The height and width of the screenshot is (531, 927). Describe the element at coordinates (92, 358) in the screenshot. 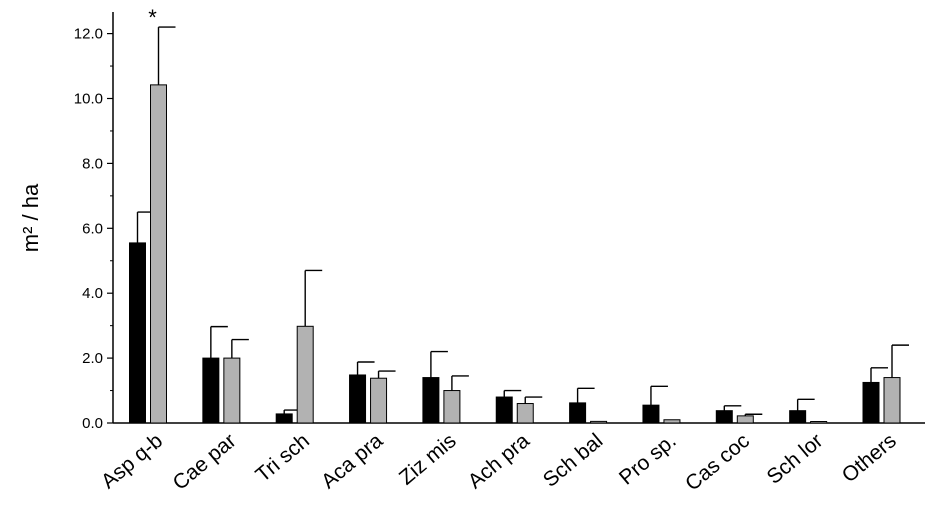

I see `y-tick-label: 2.0` at that location.